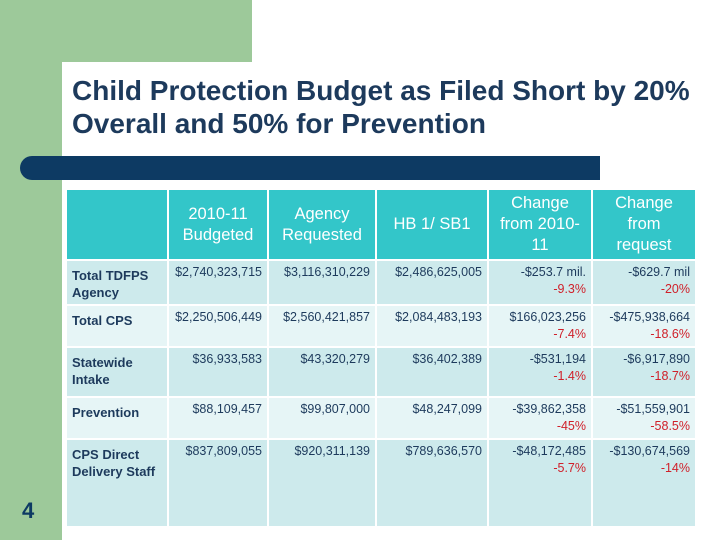 The image size is (720, 540). What do you see at coordinates (675, 289) in the screenshot?
I see `change-percent: -20%` at bounding box center [675, 289].